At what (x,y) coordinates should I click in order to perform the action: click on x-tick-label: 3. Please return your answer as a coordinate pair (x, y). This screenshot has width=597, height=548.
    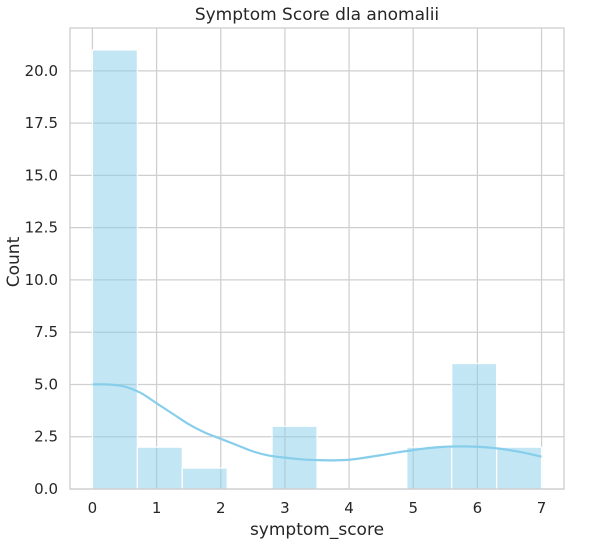
    Looking at the image, I should click on (285, 508).